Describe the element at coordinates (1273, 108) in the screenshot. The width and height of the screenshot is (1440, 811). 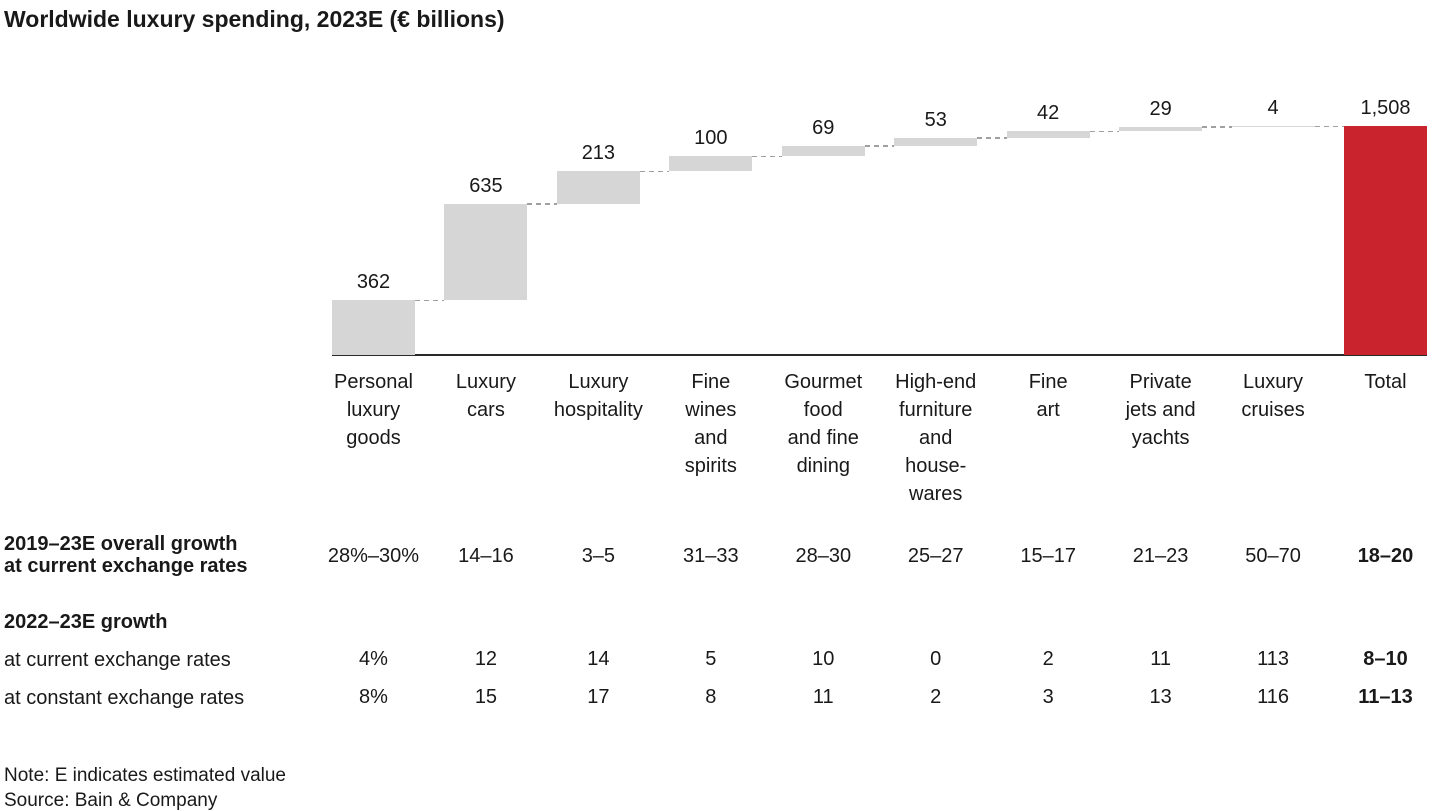
I see `bar-value-label: 4` at that location.